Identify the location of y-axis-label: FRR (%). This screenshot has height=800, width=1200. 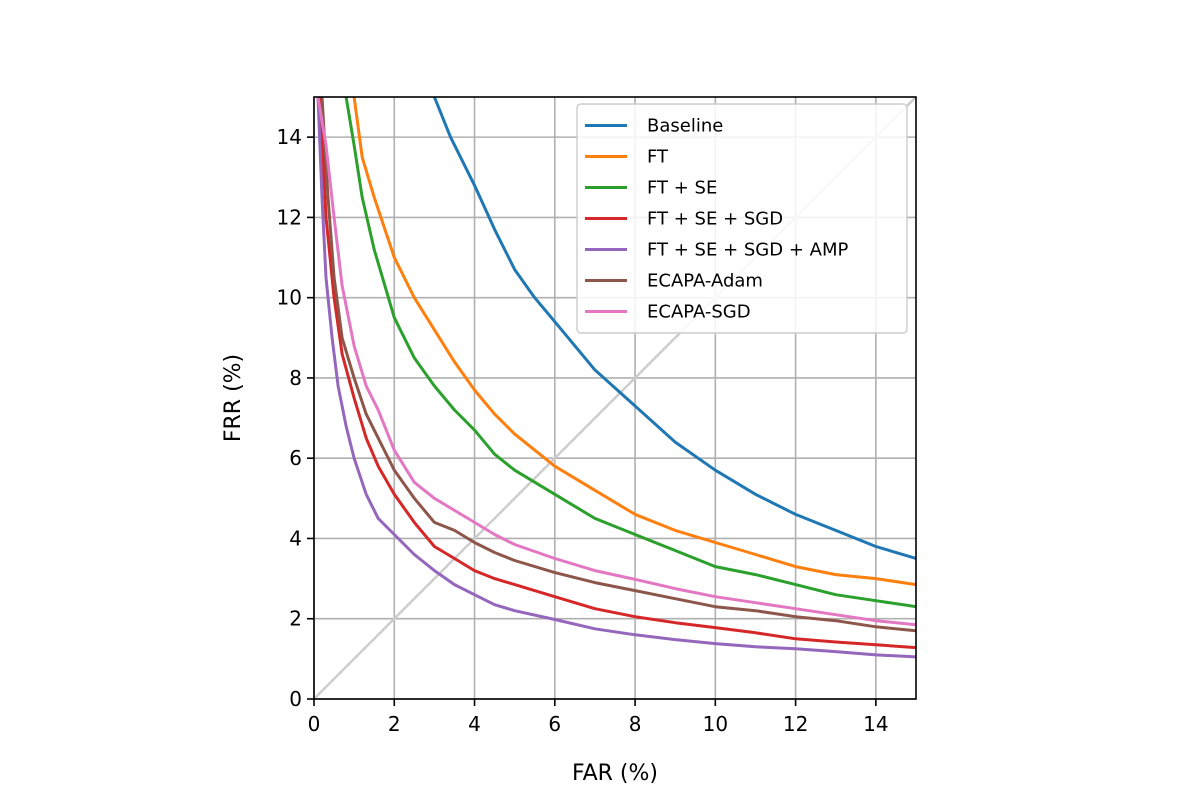
(233, 398).